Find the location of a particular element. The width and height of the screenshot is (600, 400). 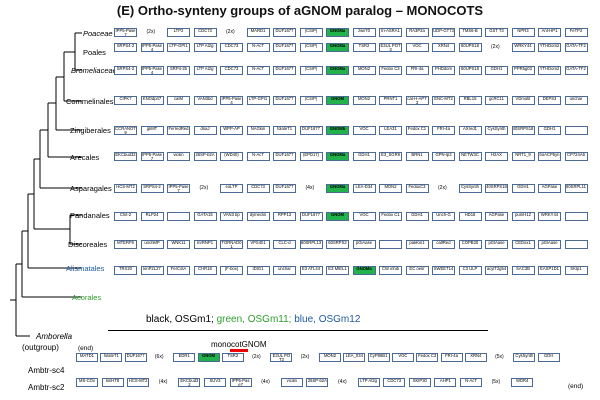

gene-box: N-AcT is located at coordinates (258, 70).